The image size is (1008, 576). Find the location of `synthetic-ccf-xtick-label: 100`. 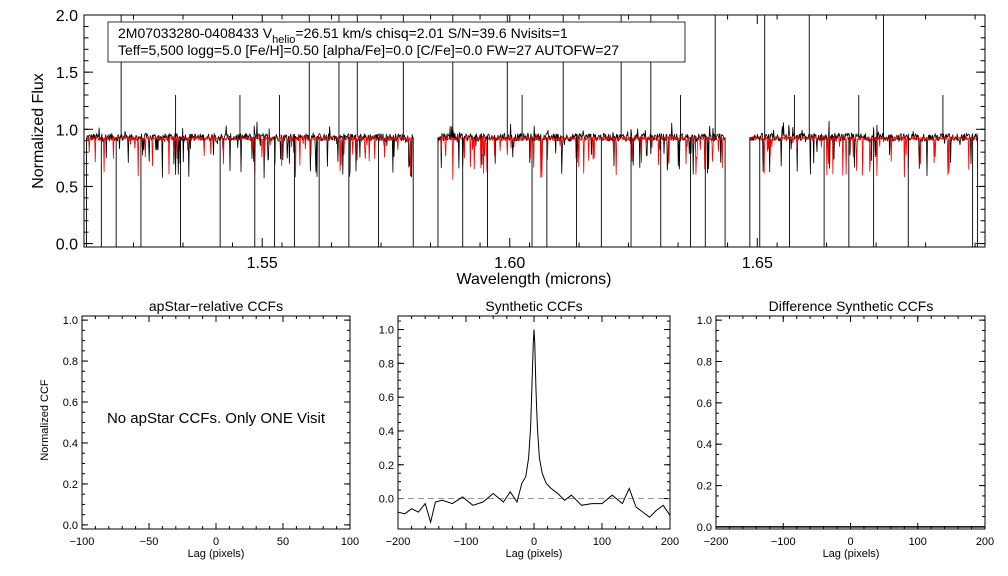

synthetic-ccf-xtick-label: 100 is located at coordinates (602, 542).